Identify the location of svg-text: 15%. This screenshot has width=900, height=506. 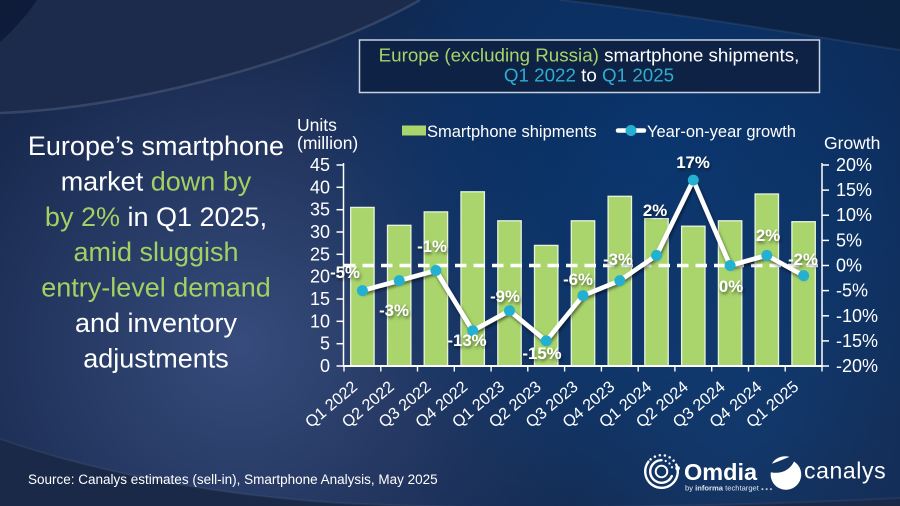
(854, 190).